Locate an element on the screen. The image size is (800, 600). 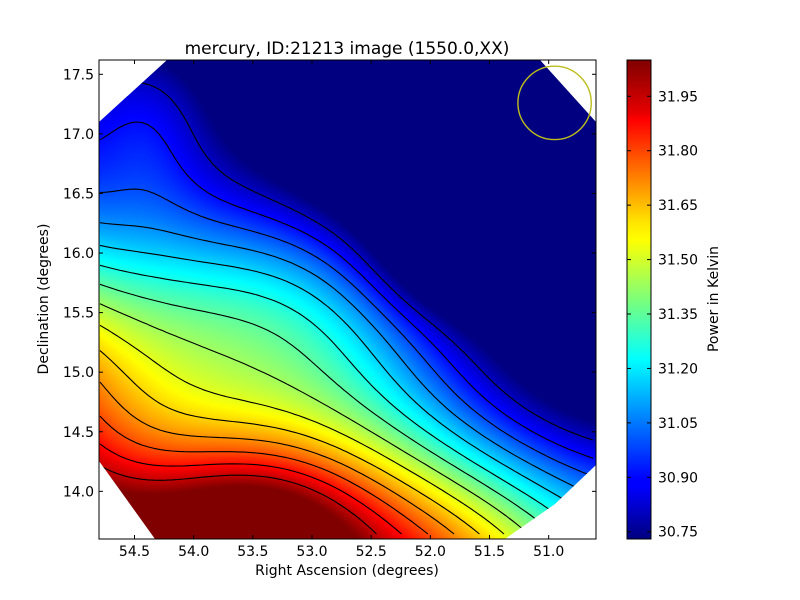
x-tick-label: 53.5 is located at coordinates (252, 552).